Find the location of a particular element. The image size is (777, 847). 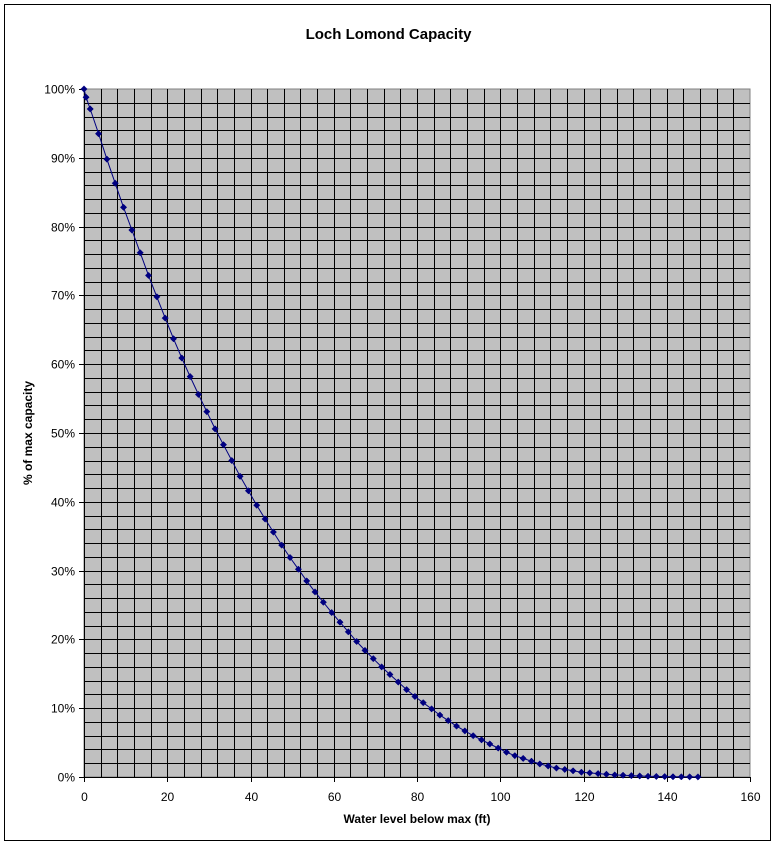

y-tick-label: 50% is located at coordinates (63, 434).